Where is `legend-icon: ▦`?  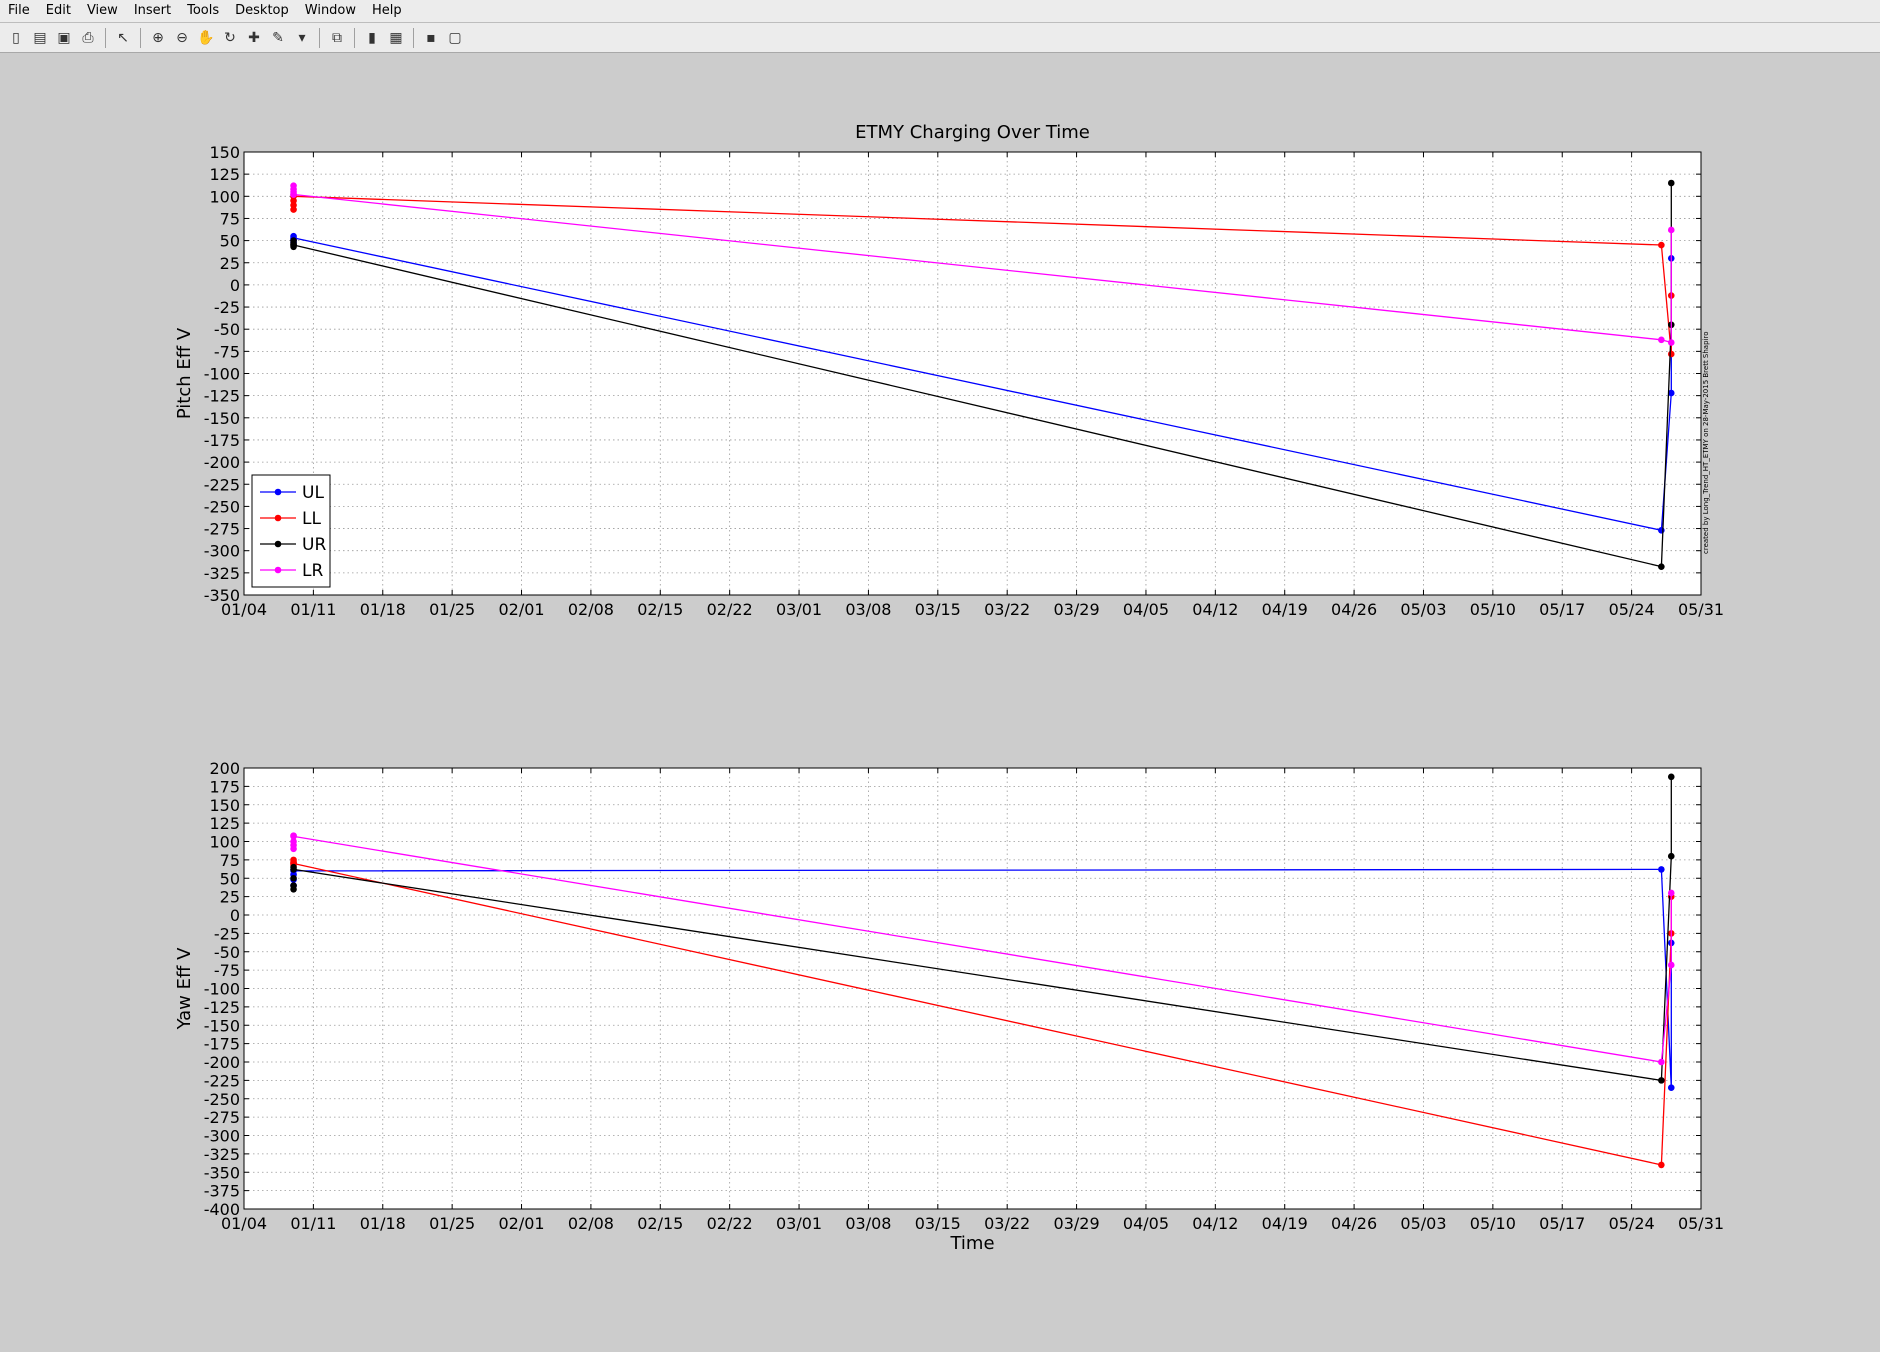 legend-icon: ▦ is located at coordinates (396, 37).